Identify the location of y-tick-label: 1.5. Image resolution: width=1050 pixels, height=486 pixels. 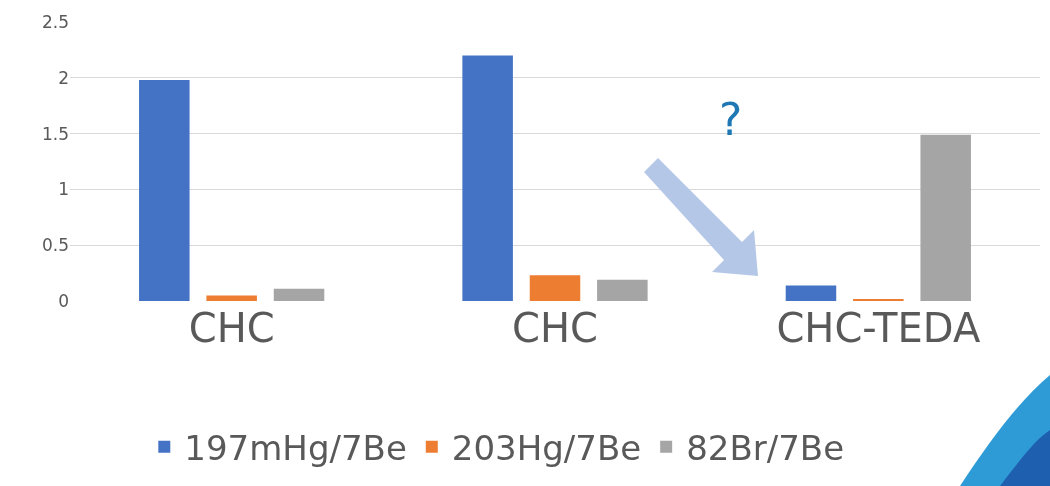
(55, 133).